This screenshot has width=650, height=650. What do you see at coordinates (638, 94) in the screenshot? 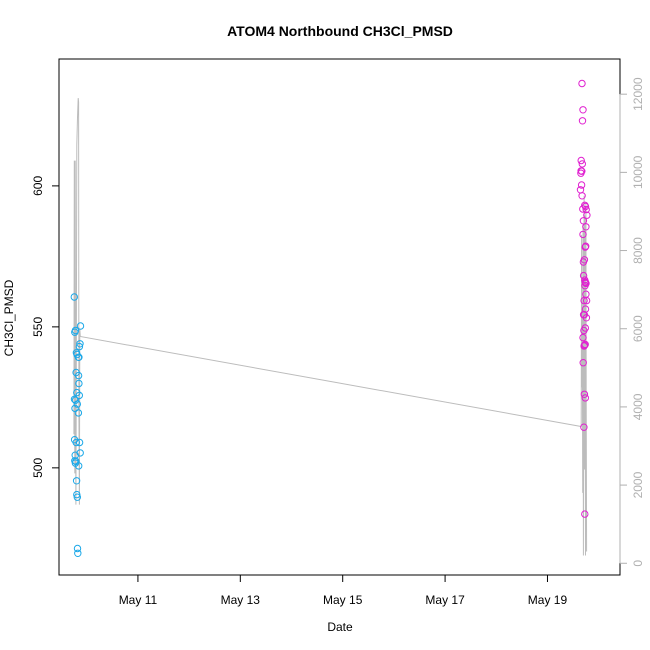
I see `y2-tick-label: 12000` at bounding box center [638, 94].